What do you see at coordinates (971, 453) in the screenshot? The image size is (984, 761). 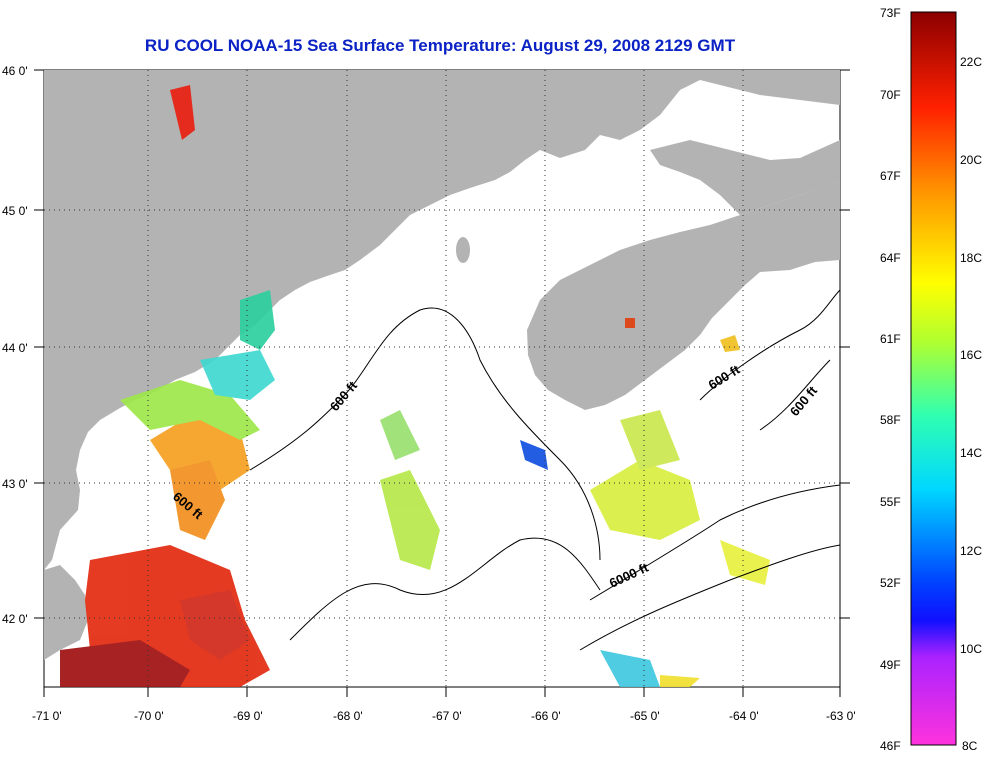 I see `colorbar-c-label: 14C` at bounding box center [971, 453].